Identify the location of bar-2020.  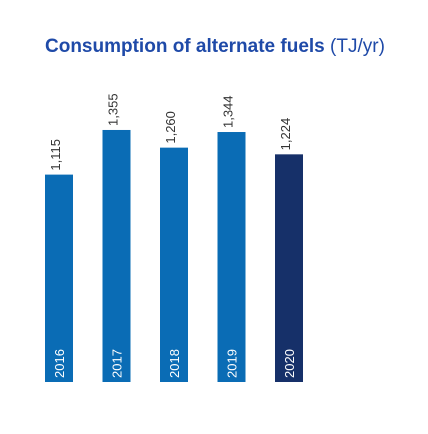
(289, 268).